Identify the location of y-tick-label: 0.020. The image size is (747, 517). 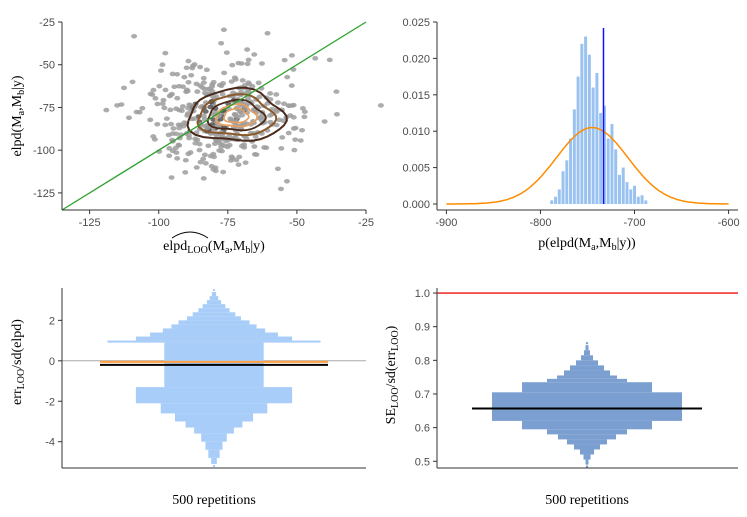
(416, 59).